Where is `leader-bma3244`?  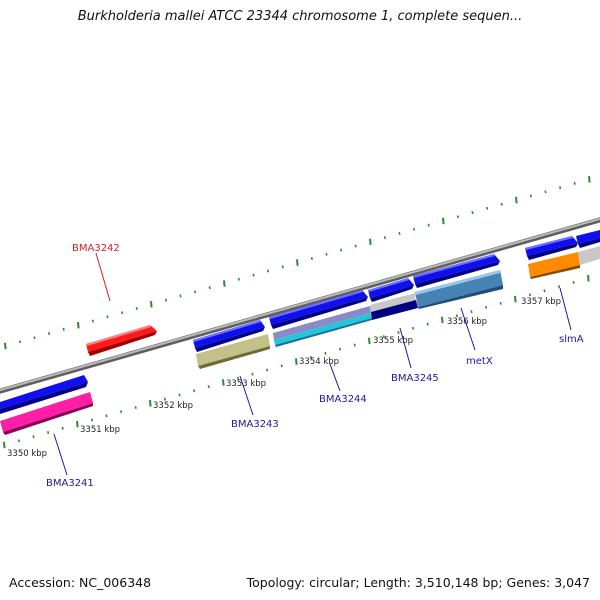 leader-bma3244 is located at coordinates (335, 377).